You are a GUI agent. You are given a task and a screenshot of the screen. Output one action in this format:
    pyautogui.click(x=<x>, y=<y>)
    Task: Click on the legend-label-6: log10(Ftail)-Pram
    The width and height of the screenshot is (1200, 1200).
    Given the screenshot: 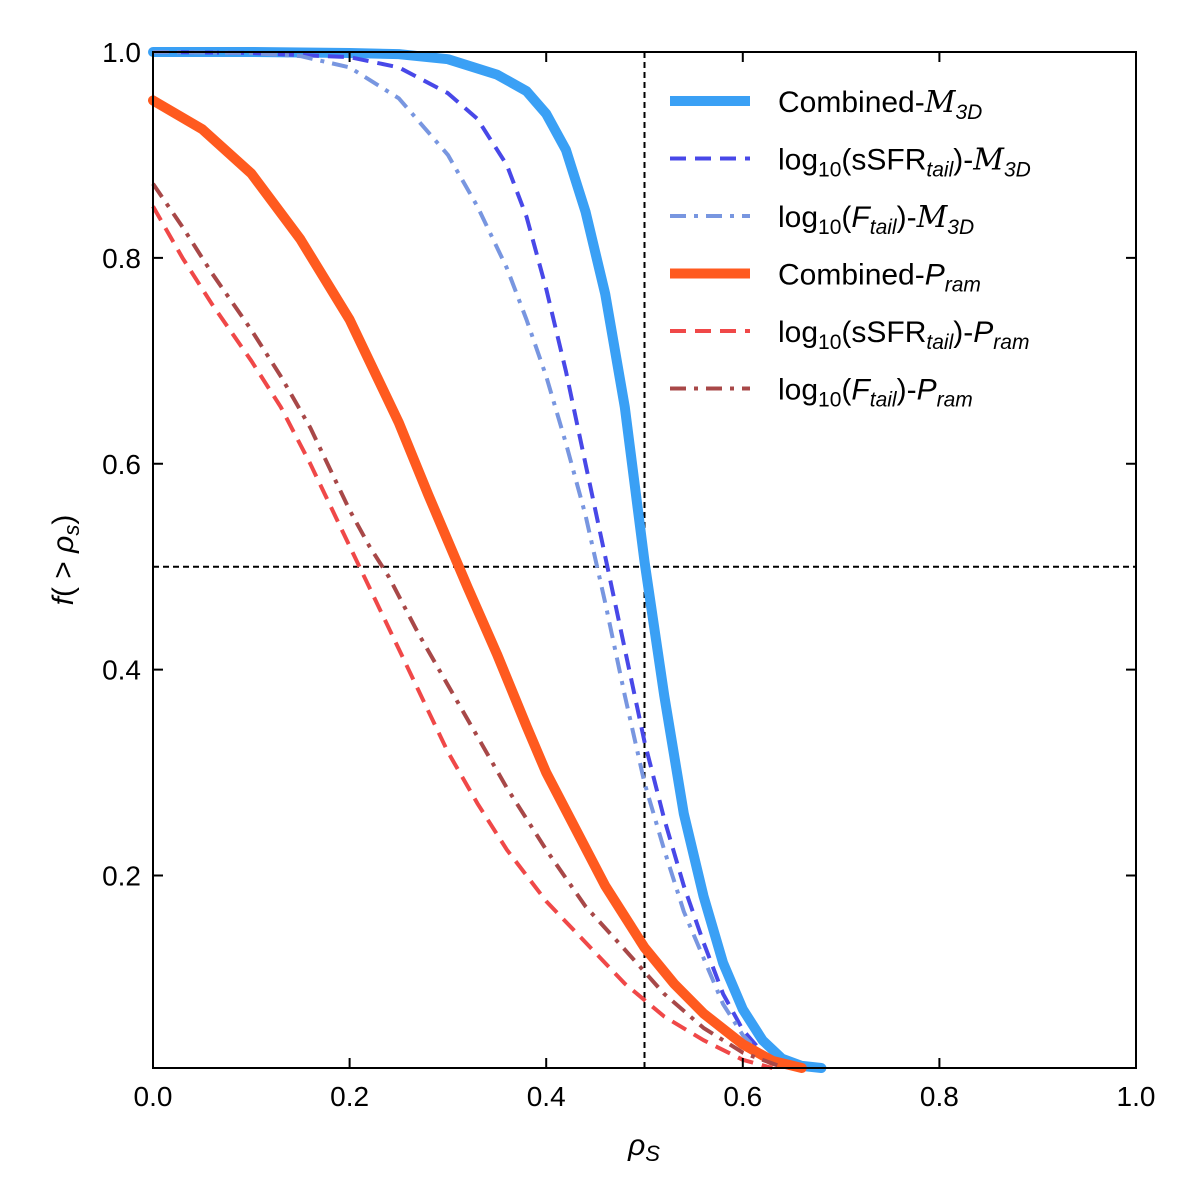 What is the action you would take?
    pyautogui.click(x=875, y=393)
    